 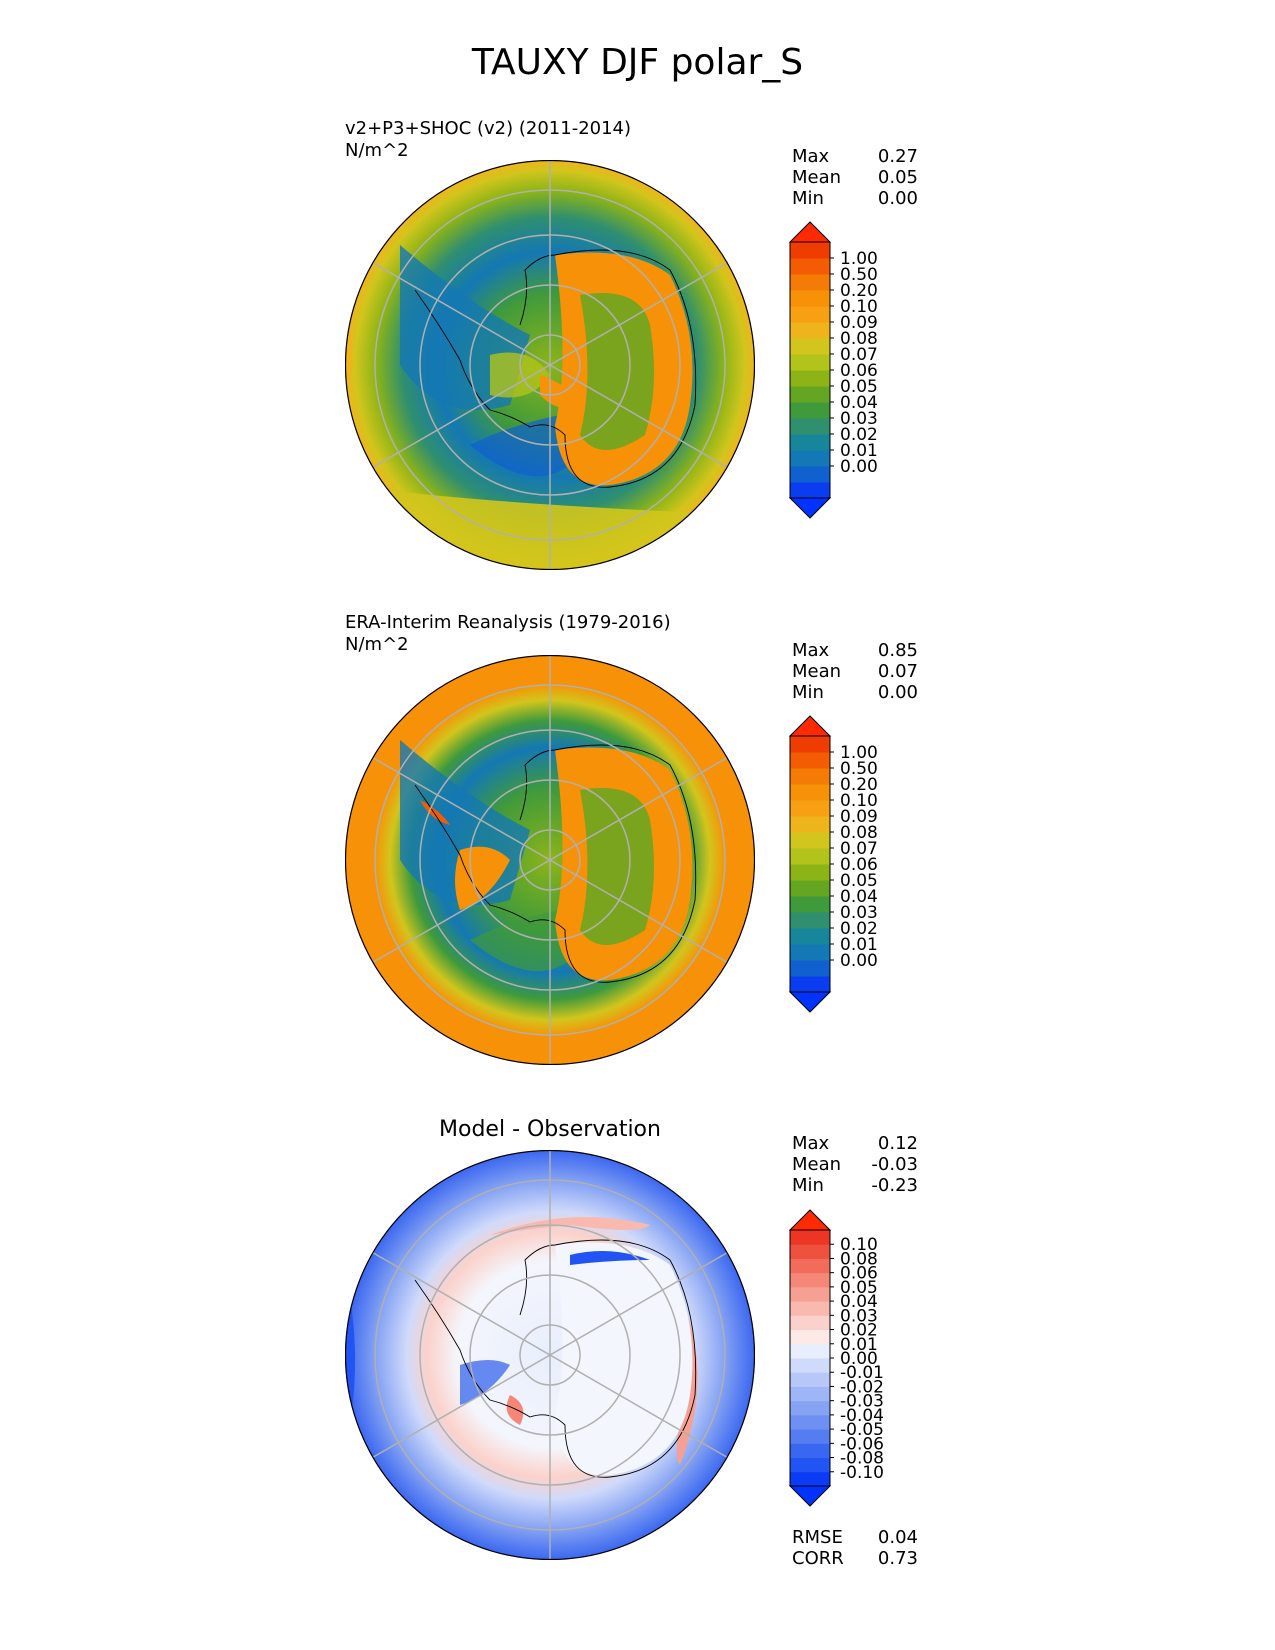 What do you see at coordinates (862, 1416) in the screenshot?
I see `colorbar-tick-label: -0.04` at bounding box center [862, 1416].